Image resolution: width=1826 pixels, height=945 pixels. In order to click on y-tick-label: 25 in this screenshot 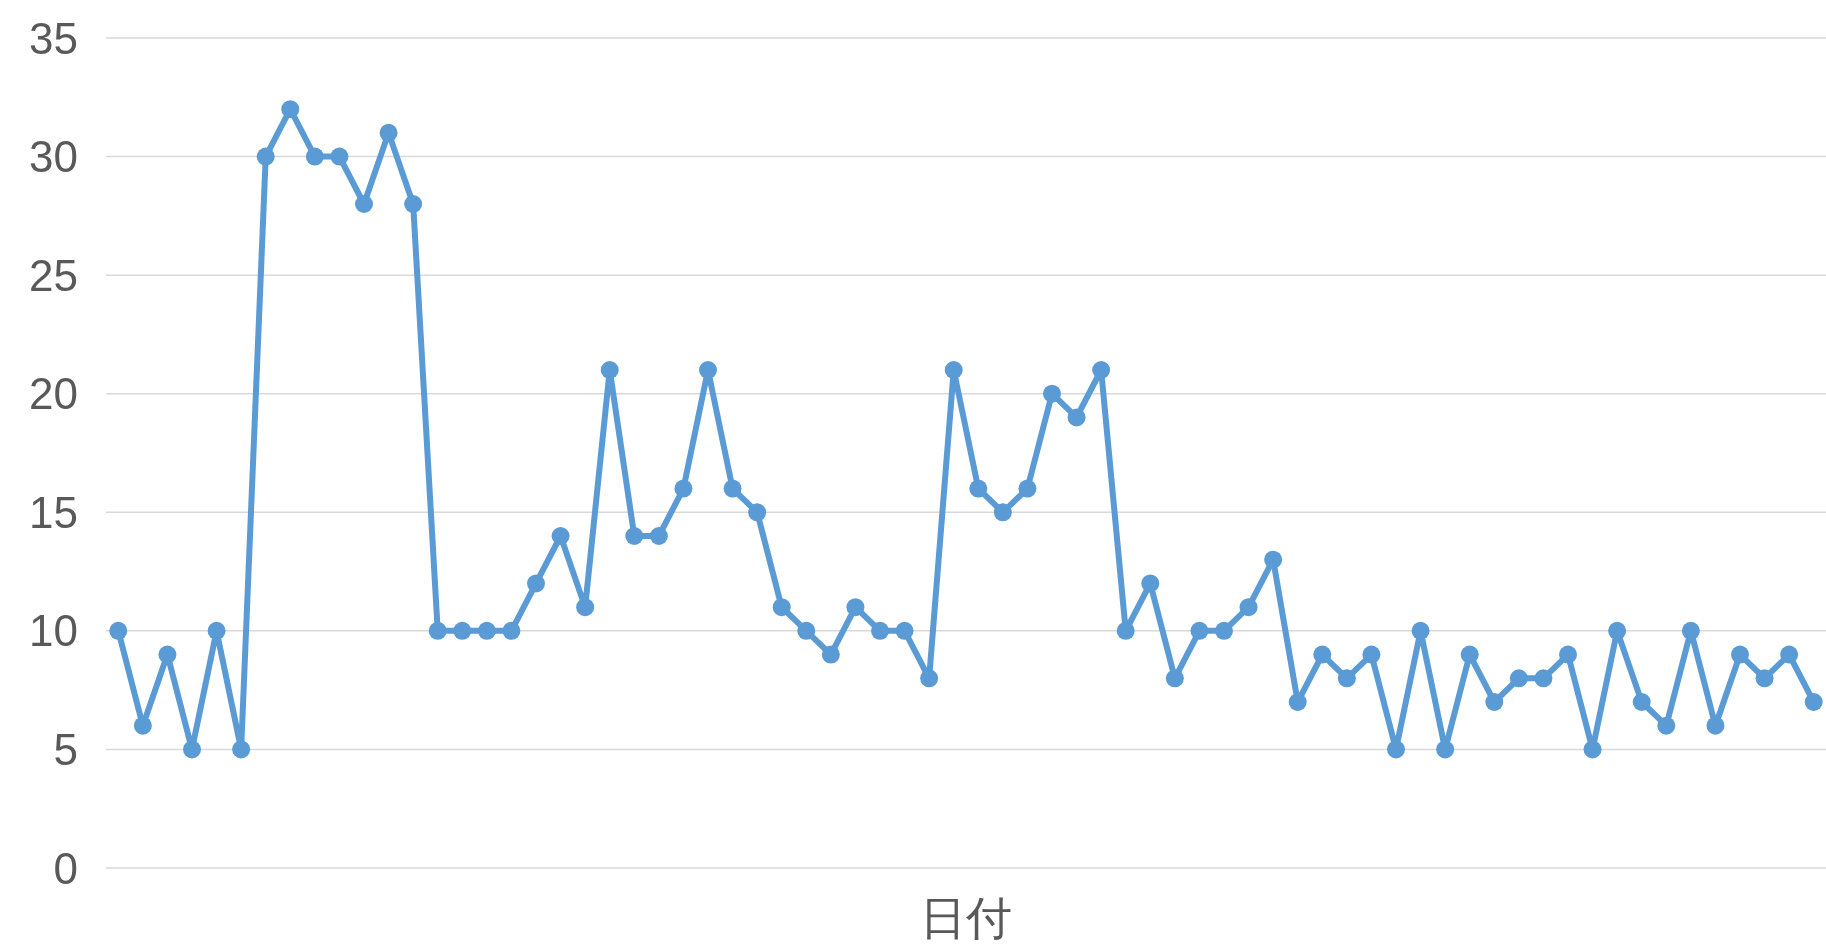, I will do `click(53, 275)`.